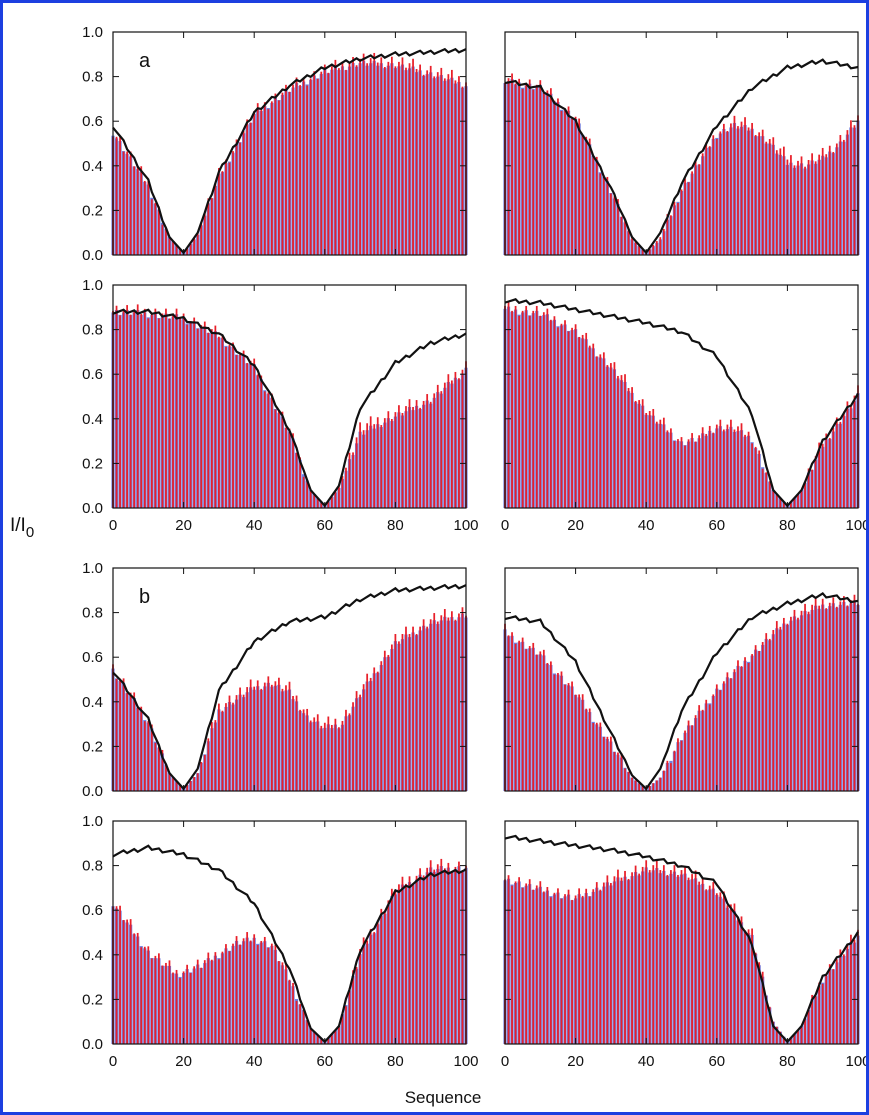 This screenshot has height=1115, width=869. Describe the element at coordinates (145, 61) in the screenshot. I see `panel-label: a` at that location.